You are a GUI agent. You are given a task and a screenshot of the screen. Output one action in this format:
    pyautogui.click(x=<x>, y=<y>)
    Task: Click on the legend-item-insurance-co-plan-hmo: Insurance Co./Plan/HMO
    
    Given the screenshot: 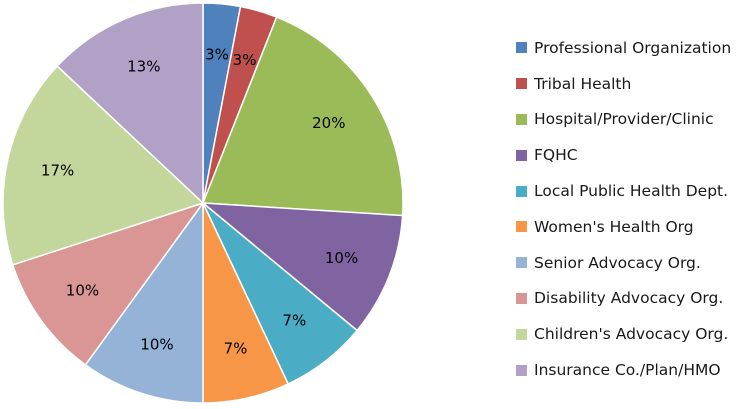 What is the action you would take?
    pyautogui.click(x=623, y=370)
    